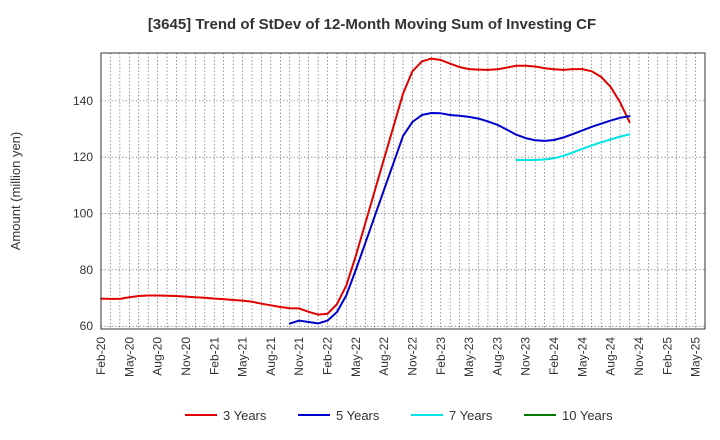 Image resolution: width=720 pixels, height=440 pixels. What do you see at coordinates (245, 415) in the screenshot?
I see `legend-label-3-years: 3 Years` at bounding box center [245, 415].